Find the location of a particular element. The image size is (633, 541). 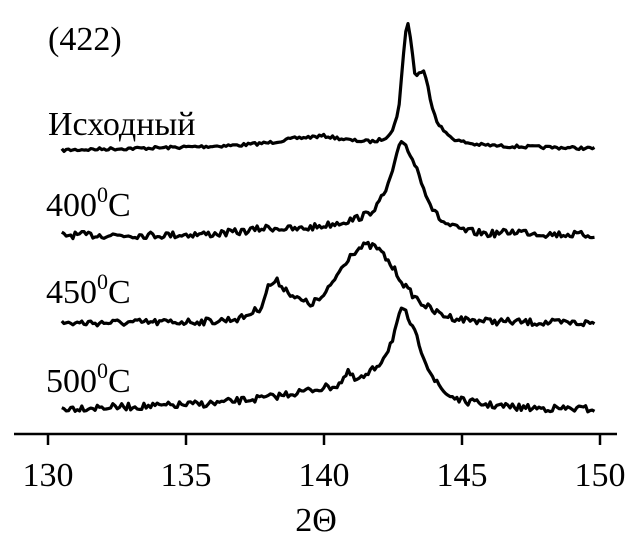

series-label-4: 5000C is located at coordinates (88, 379).